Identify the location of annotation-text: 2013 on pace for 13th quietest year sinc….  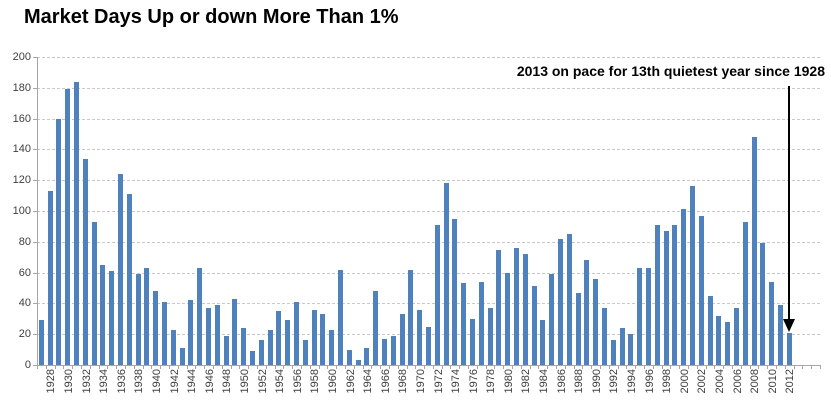
(670, 71).